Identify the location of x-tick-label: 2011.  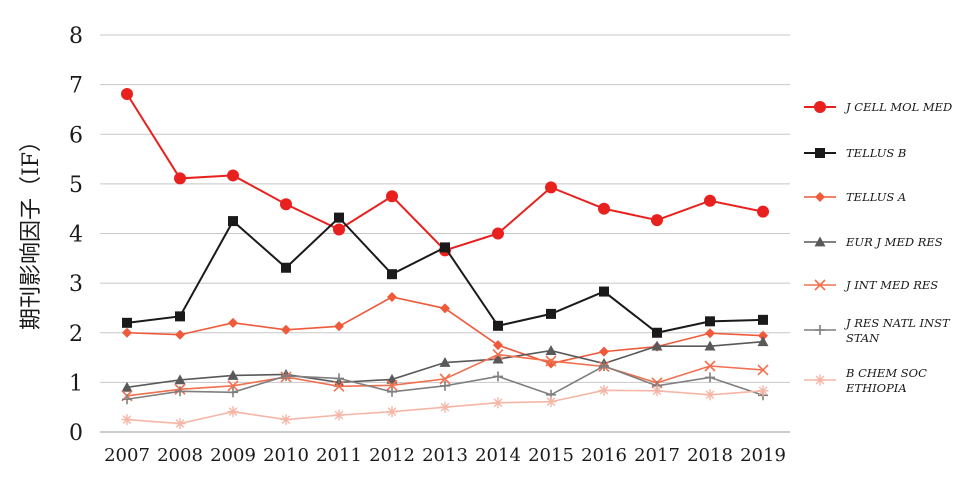
(339, 455).